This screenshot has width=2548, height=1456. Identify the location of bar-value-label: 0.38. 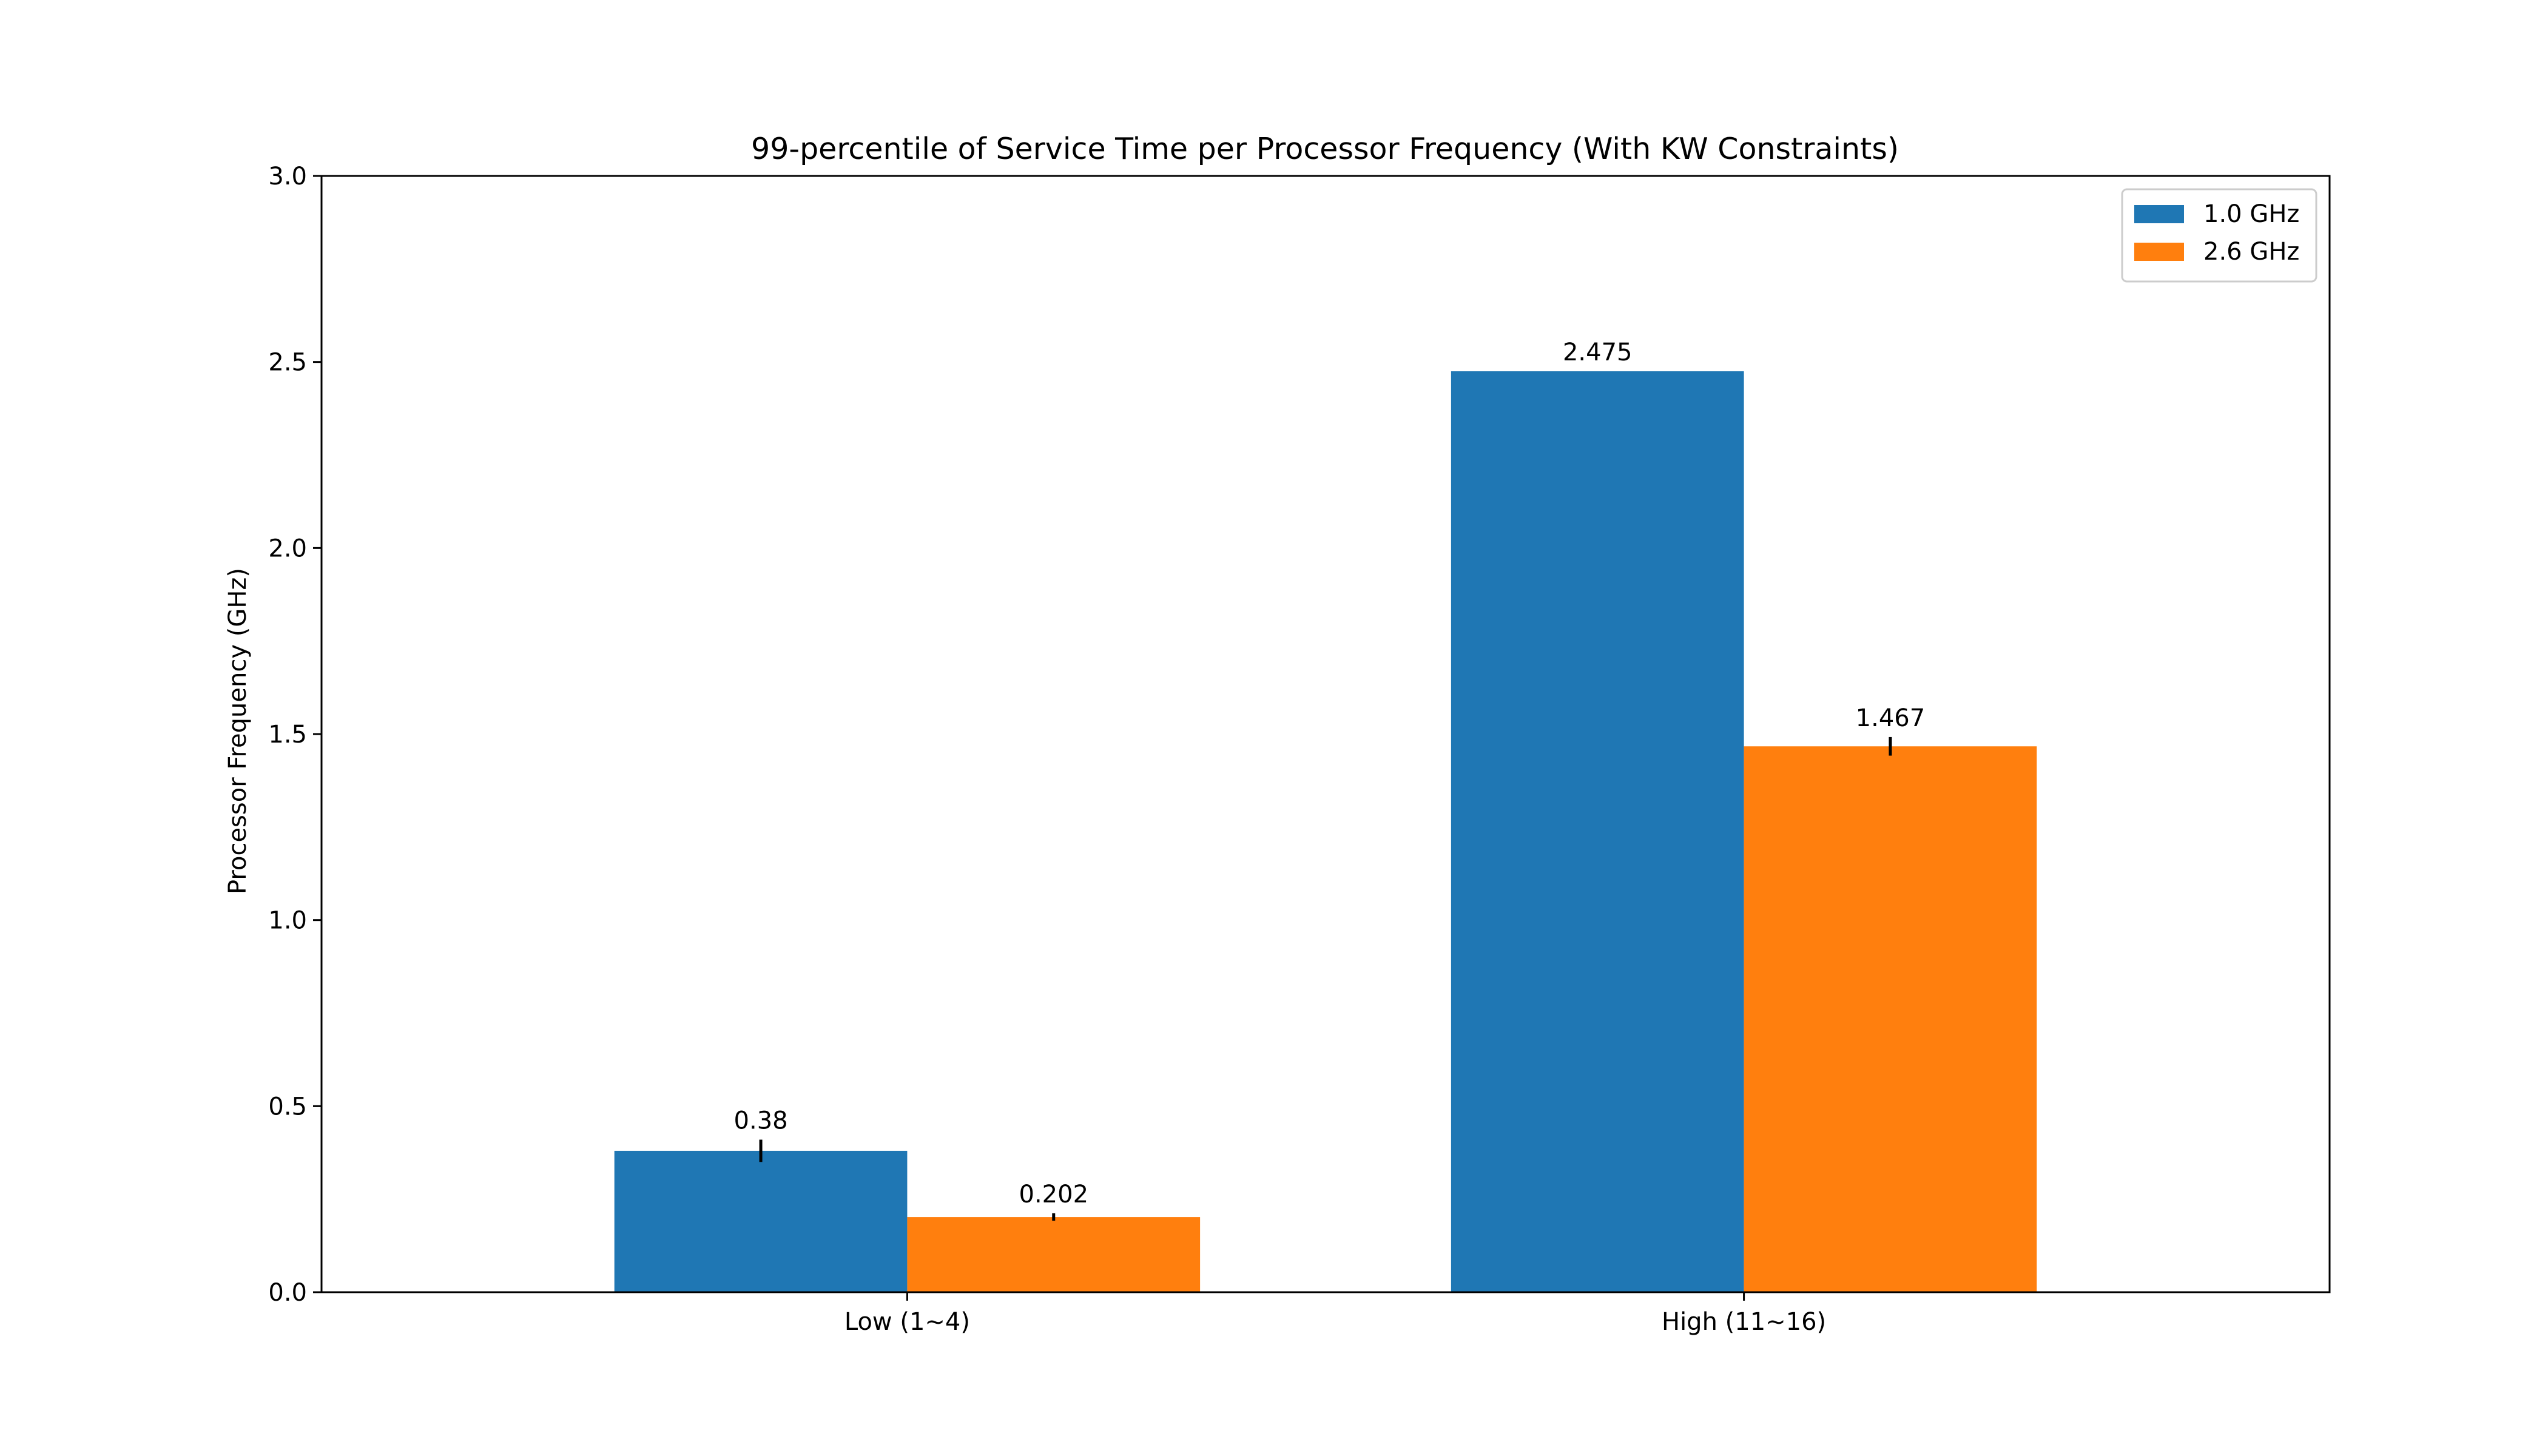
(761, 1121).